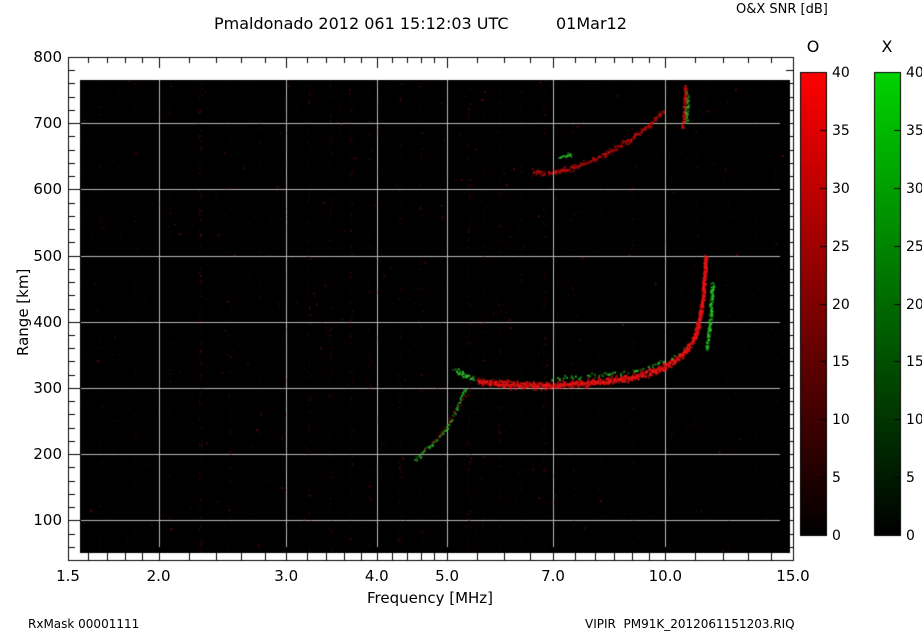 The height and width of the screenshot is (636, 922). I want to click on x-tick-label: 4.0, so click(376, 576).